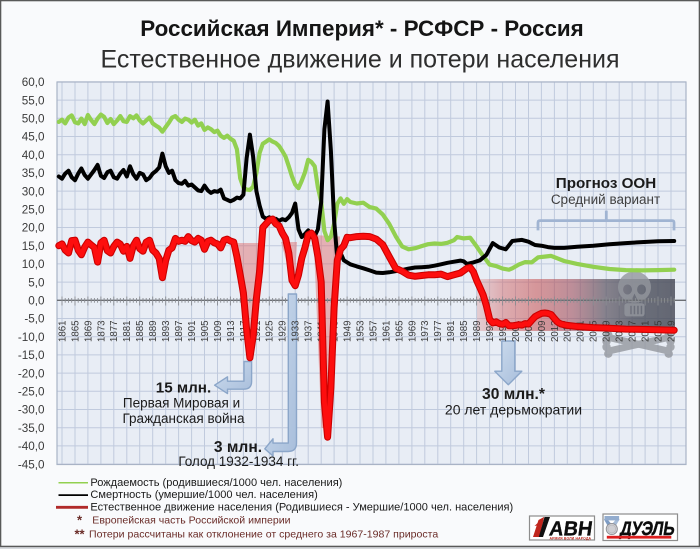 The image size is (700, 549). What do you see at coordinates (571, 528) in the screenshot?
I see `svg-text: АВН` at bounding box center [571, 528].